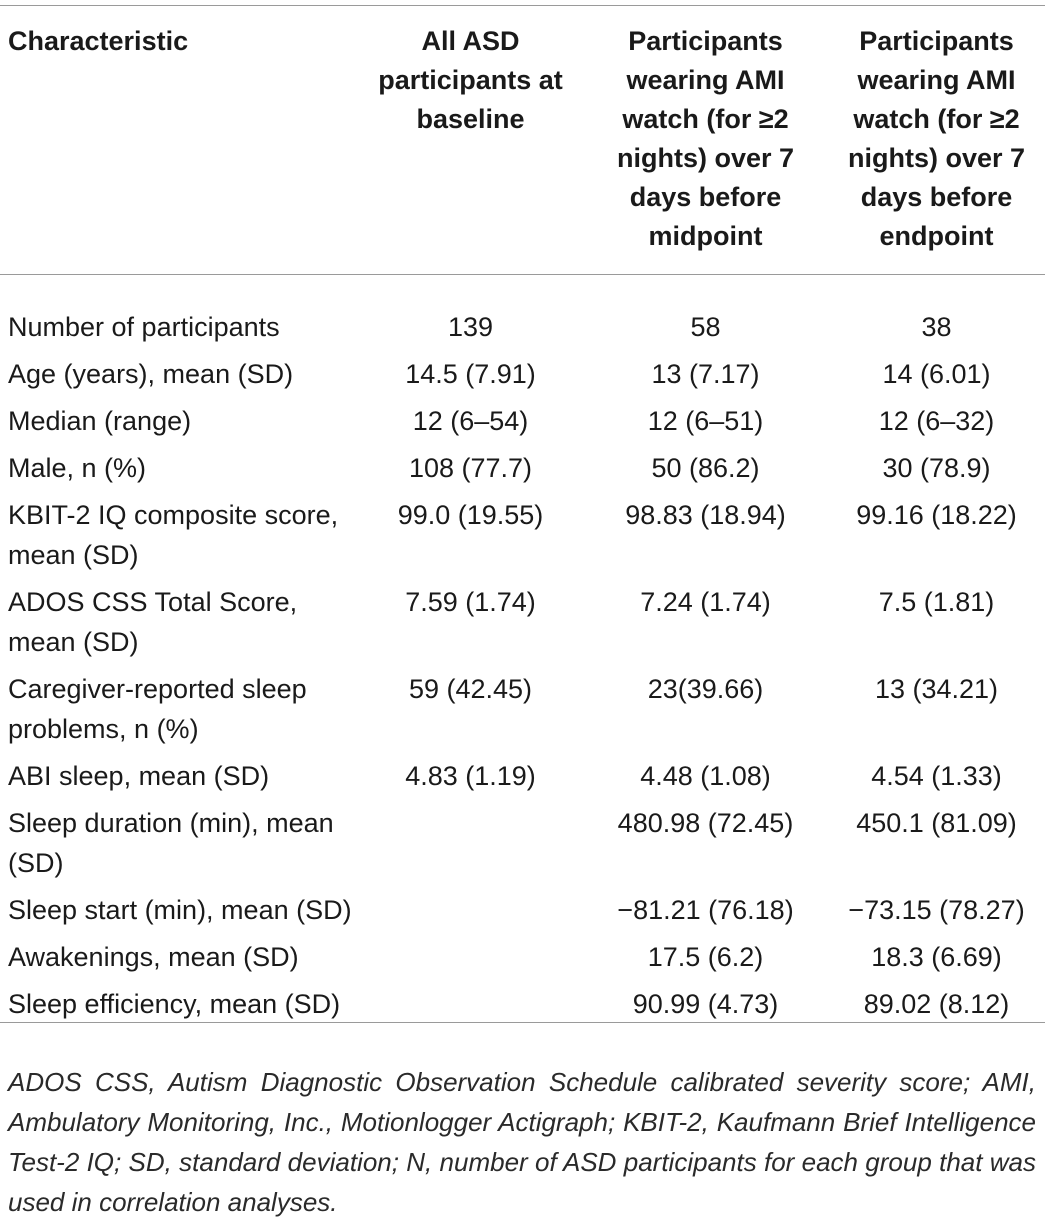 This screenshot has width=1045, height=1222. What do you see at coordinates (470, 327) in the screenshot?
I see `cell-baseline: 139` at bounding box center [470, 327].